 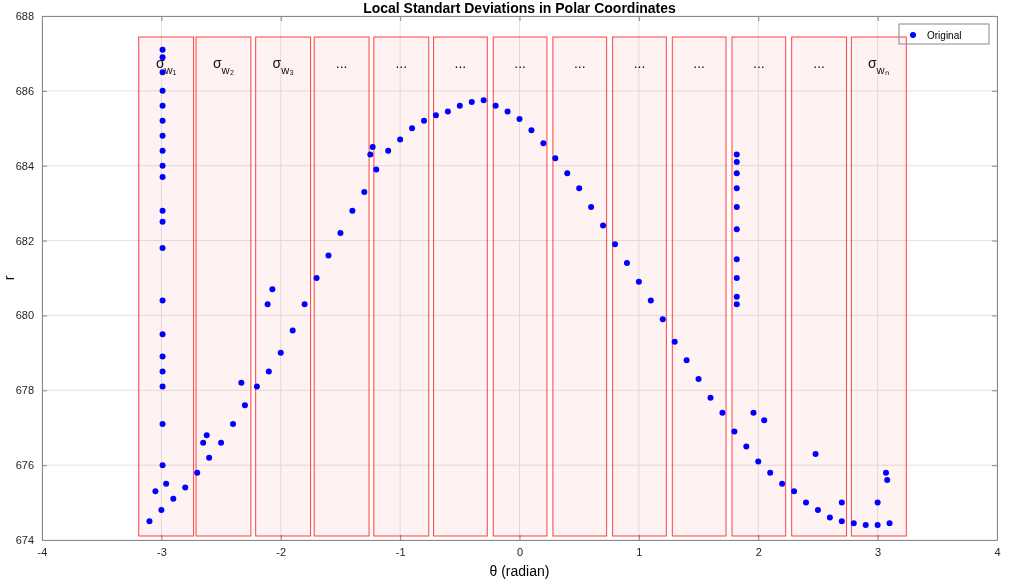 What do you see at coordinates (520, 551) in the screenshot?
I see `x-tick-label: 0` at bounding box center [520, 551].